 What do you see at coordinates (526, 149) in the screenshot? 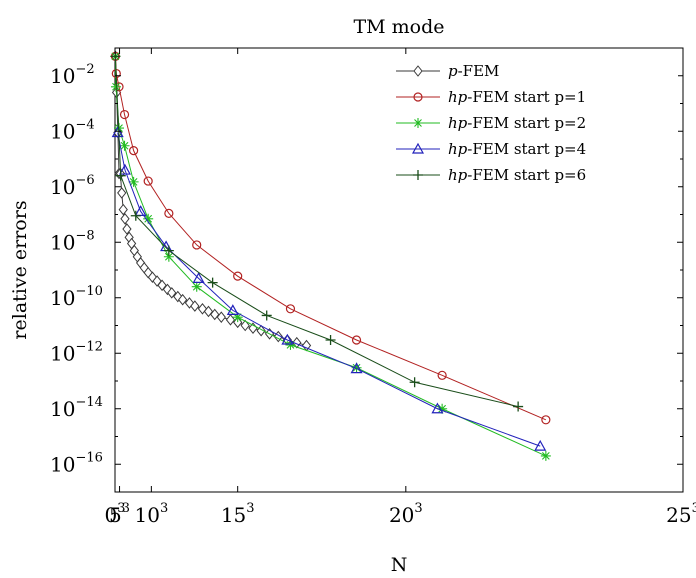
I see `legend-label-rest: -FEM start p=4` at bounding box center [526, 149].